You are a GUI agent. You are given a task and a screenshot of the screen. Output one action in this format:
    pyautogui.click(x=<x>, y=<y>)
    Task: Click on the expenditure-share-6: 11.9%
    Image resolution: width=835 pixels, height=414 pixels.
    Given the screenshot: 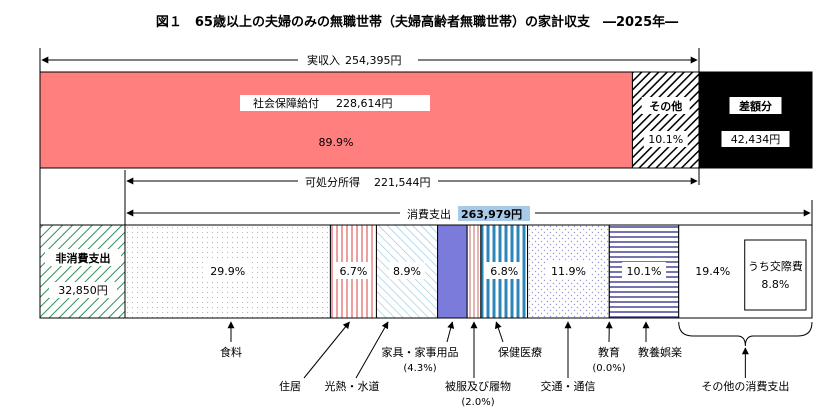 What is the action you would take?
    pyautogui.click(x=568, y=271)
    